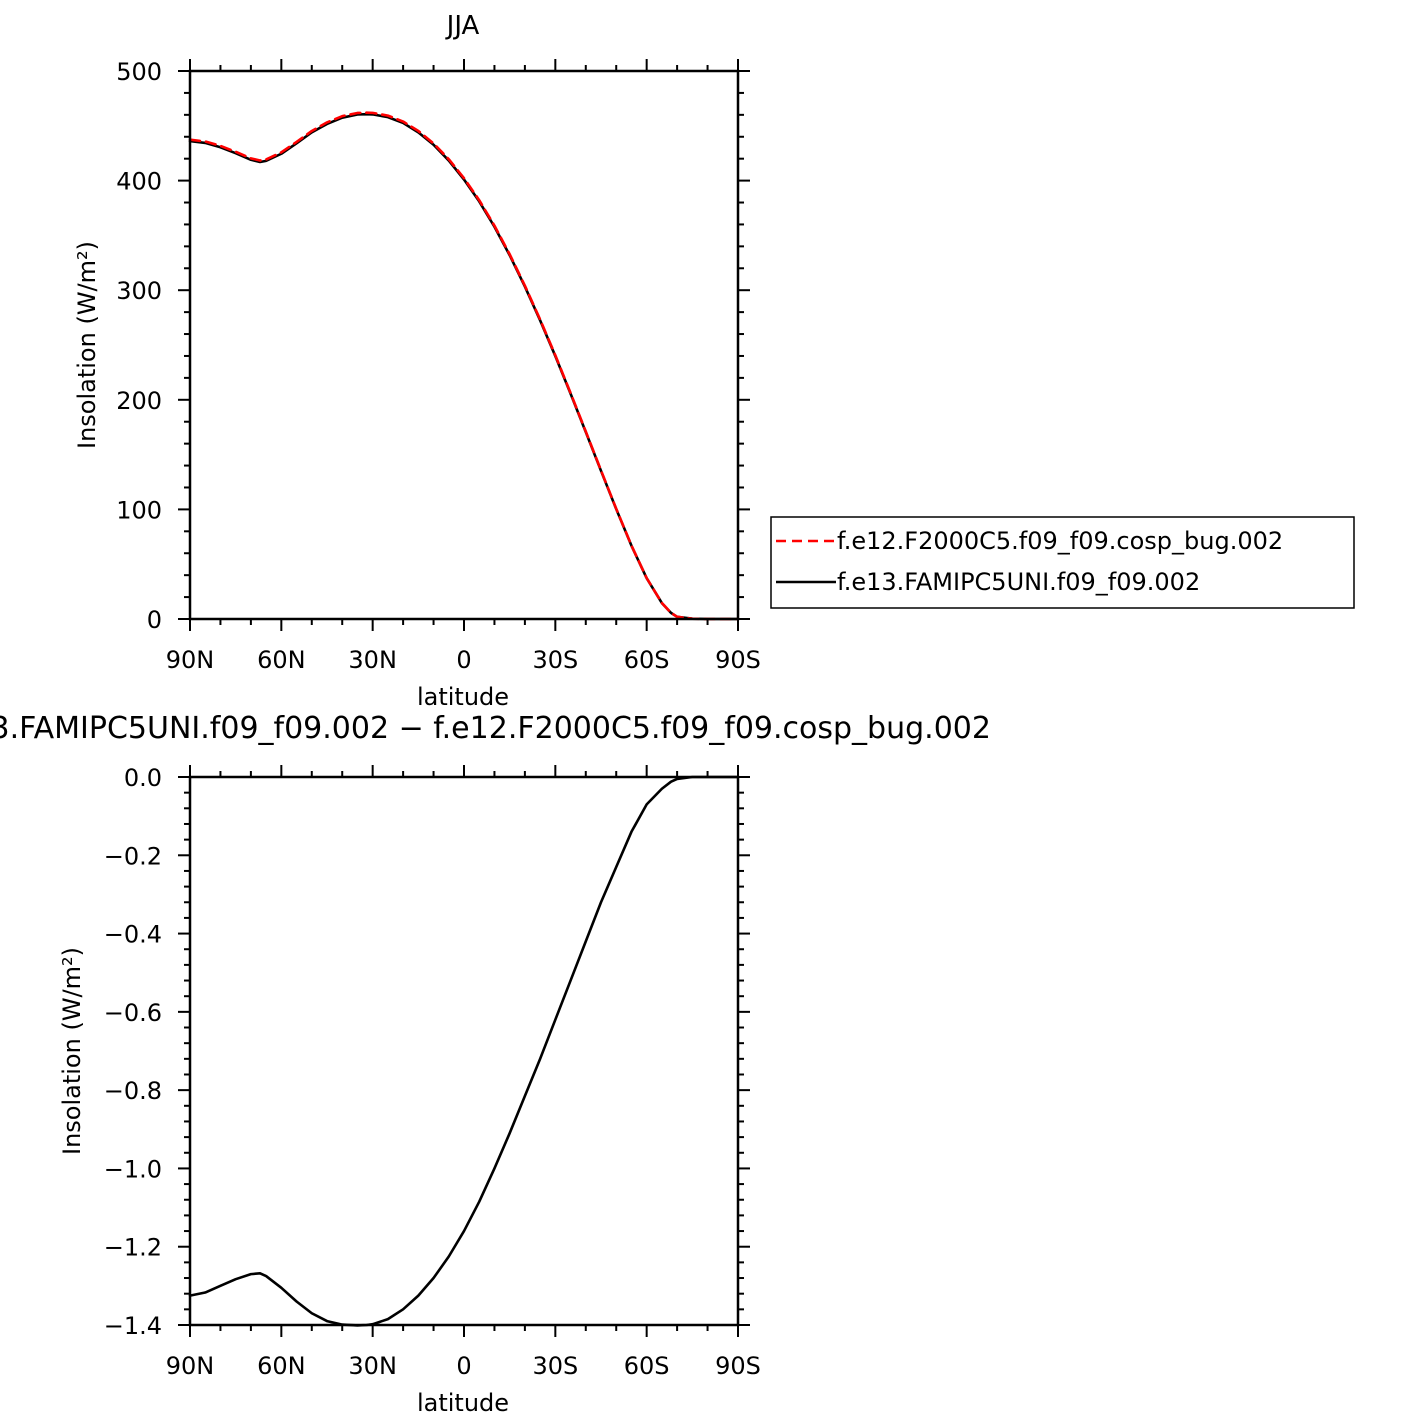 Image resolution: width=1424 pixels, height=1424 pixels. I want to click on top-x-tick-label: 30S, so click(555, 660).